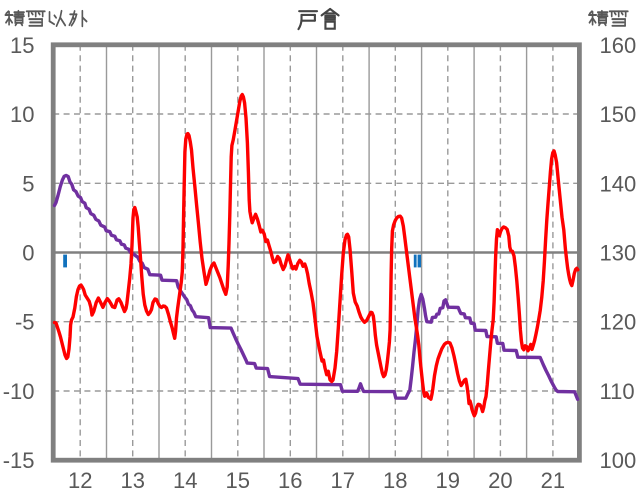 This screenshot has height=501, width=636. I want to click on svg-text: 130, so click(618, 253).